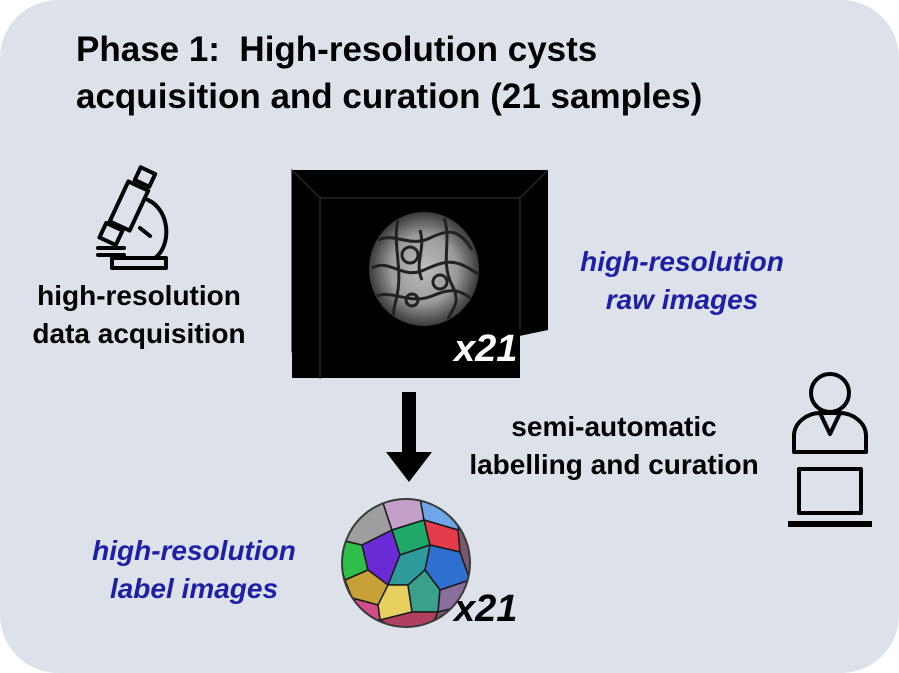  What do you see at coordinates (409, 437) in the screenshot?
I see `down-arrow-icon` at bounding box center [409, 437].